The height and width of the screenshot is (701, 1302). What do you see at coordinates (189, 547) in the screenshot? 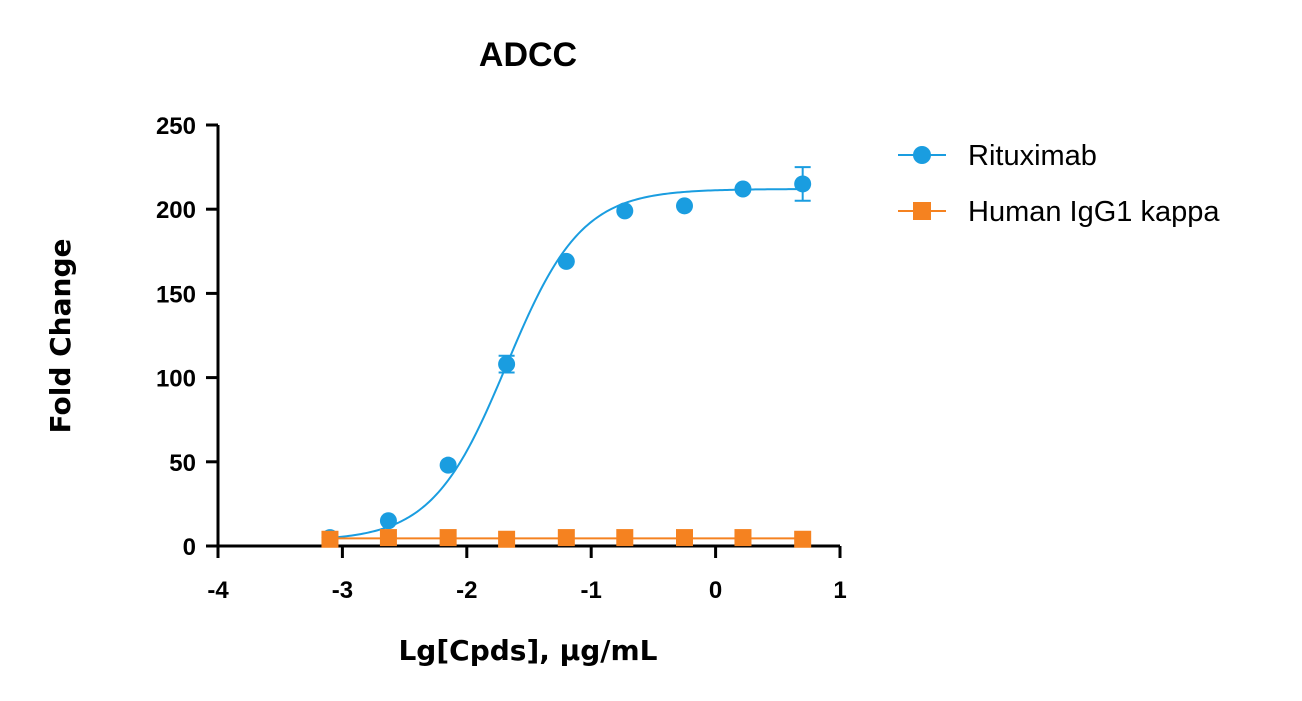
I see `y-tick-label: 0` at bounding box center [189, 547].